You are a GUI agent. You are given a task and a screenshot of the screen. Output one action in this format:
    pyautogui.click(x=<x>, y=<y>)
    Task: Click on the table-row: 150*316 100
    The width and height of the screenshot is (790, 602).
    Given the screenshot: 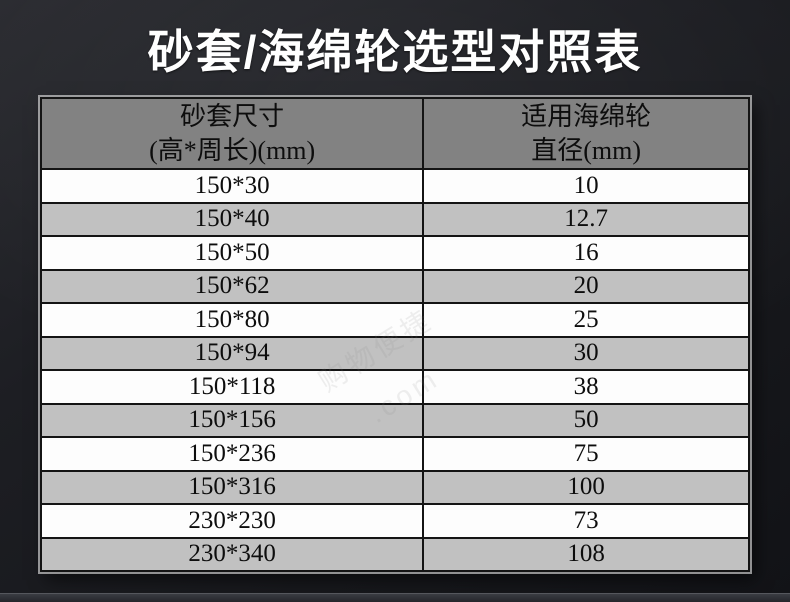 What is the action you would take?
    pyautogui.click(x=394, y=487)
    